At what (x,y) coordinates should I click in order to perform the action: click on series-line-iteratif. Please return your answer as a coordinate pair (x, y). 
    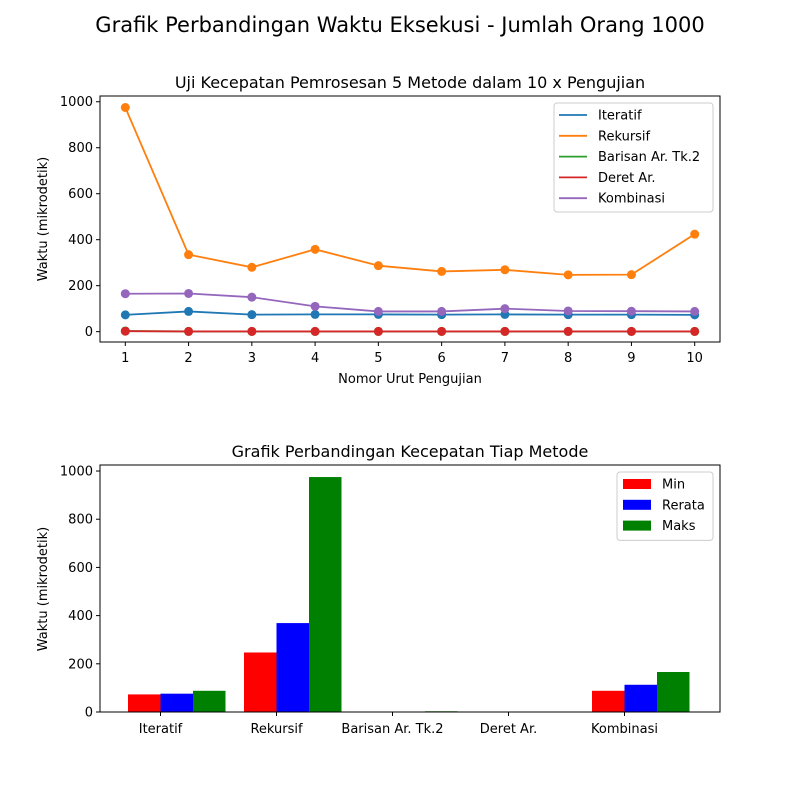
    Looking at the image, I should click on (410, 313).